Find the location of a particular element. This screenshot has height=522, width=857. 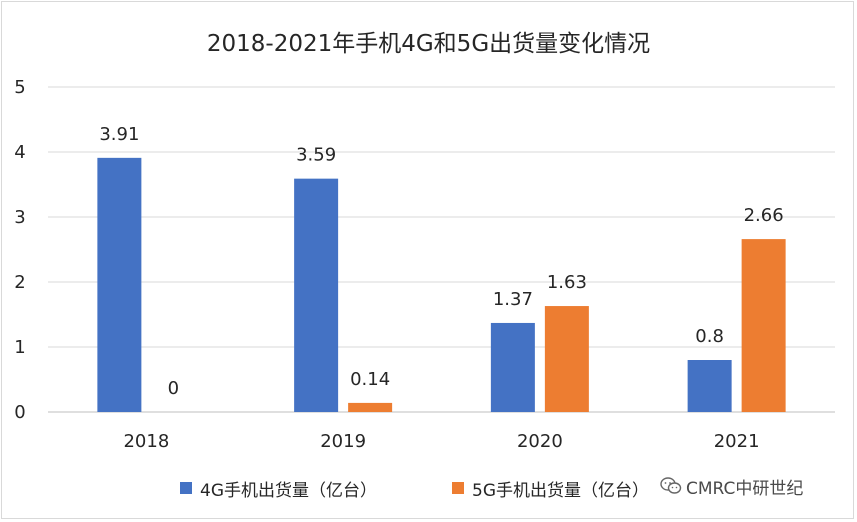

legend-label-5g: 5G手机出货量（亿台） is located at coordinates (560, 490).